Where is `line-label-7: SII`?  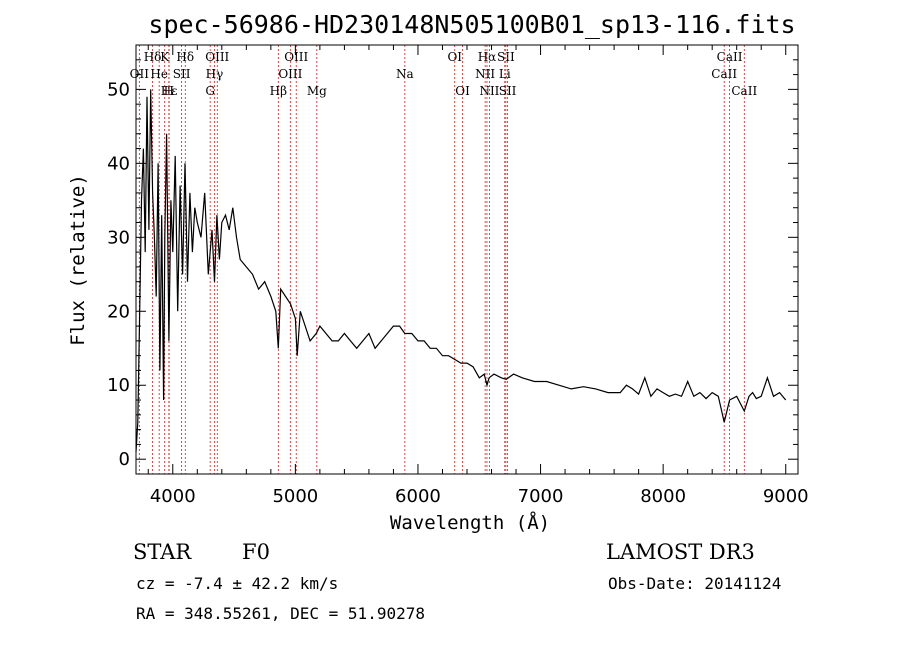 line-label-7: SII is located at coordinates (506, 57).